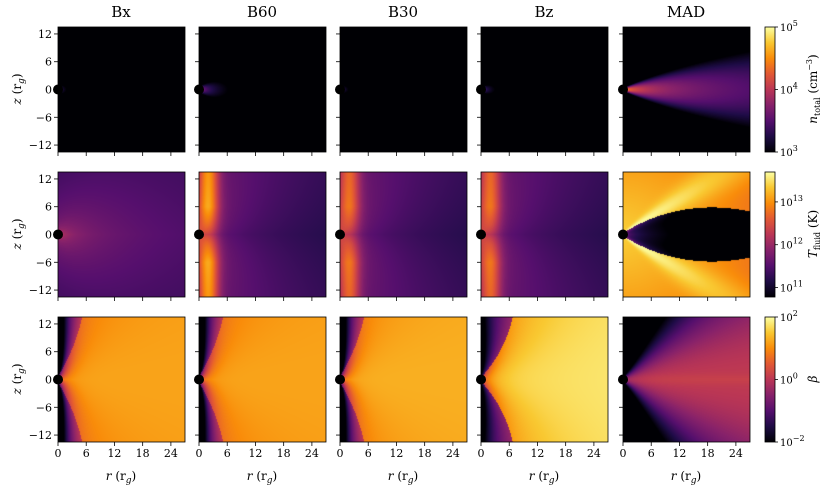 The width and height of the screenshot is (831, 489). I want to click on column-title-b30: B30, so click(403, 12).